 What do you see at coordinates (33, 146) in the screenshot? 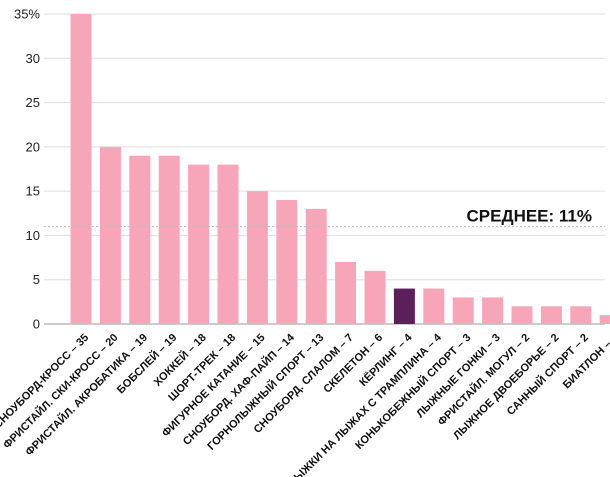
I see `y-tick-label: 20` at bounding box center [33, 146].